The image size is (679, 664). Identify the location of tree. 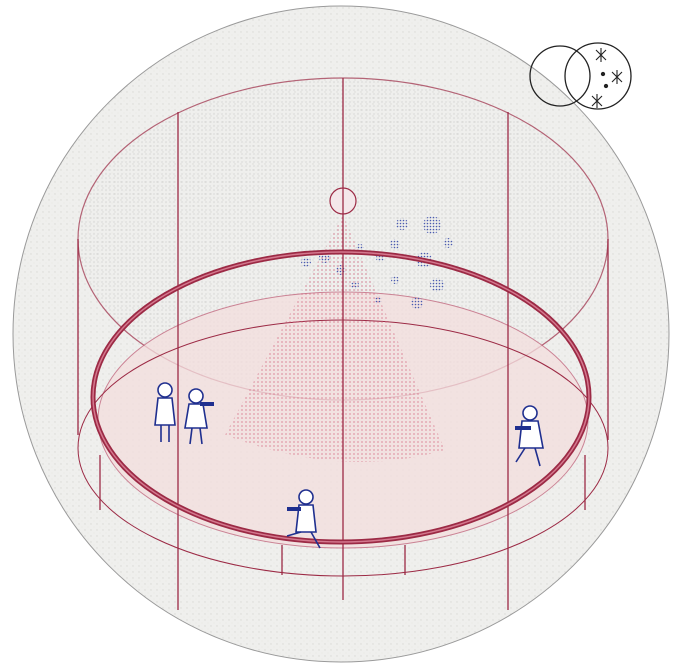
(335, 338).